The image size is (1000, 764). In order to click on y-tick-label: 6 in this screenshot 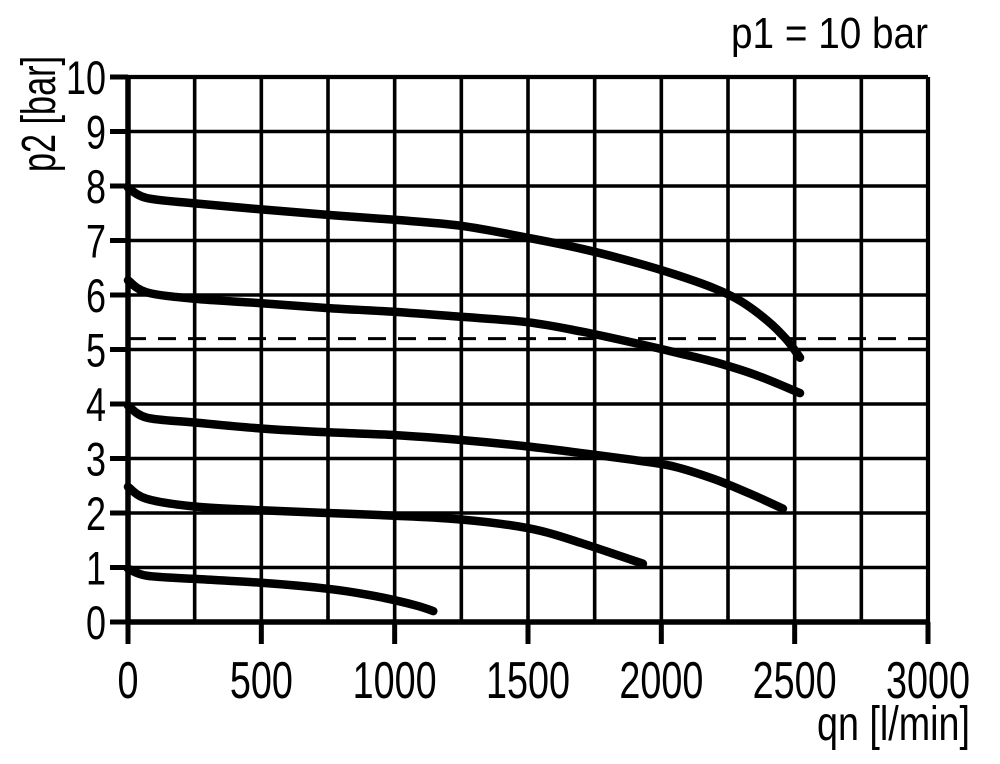, I will do `click(96, 295)`.